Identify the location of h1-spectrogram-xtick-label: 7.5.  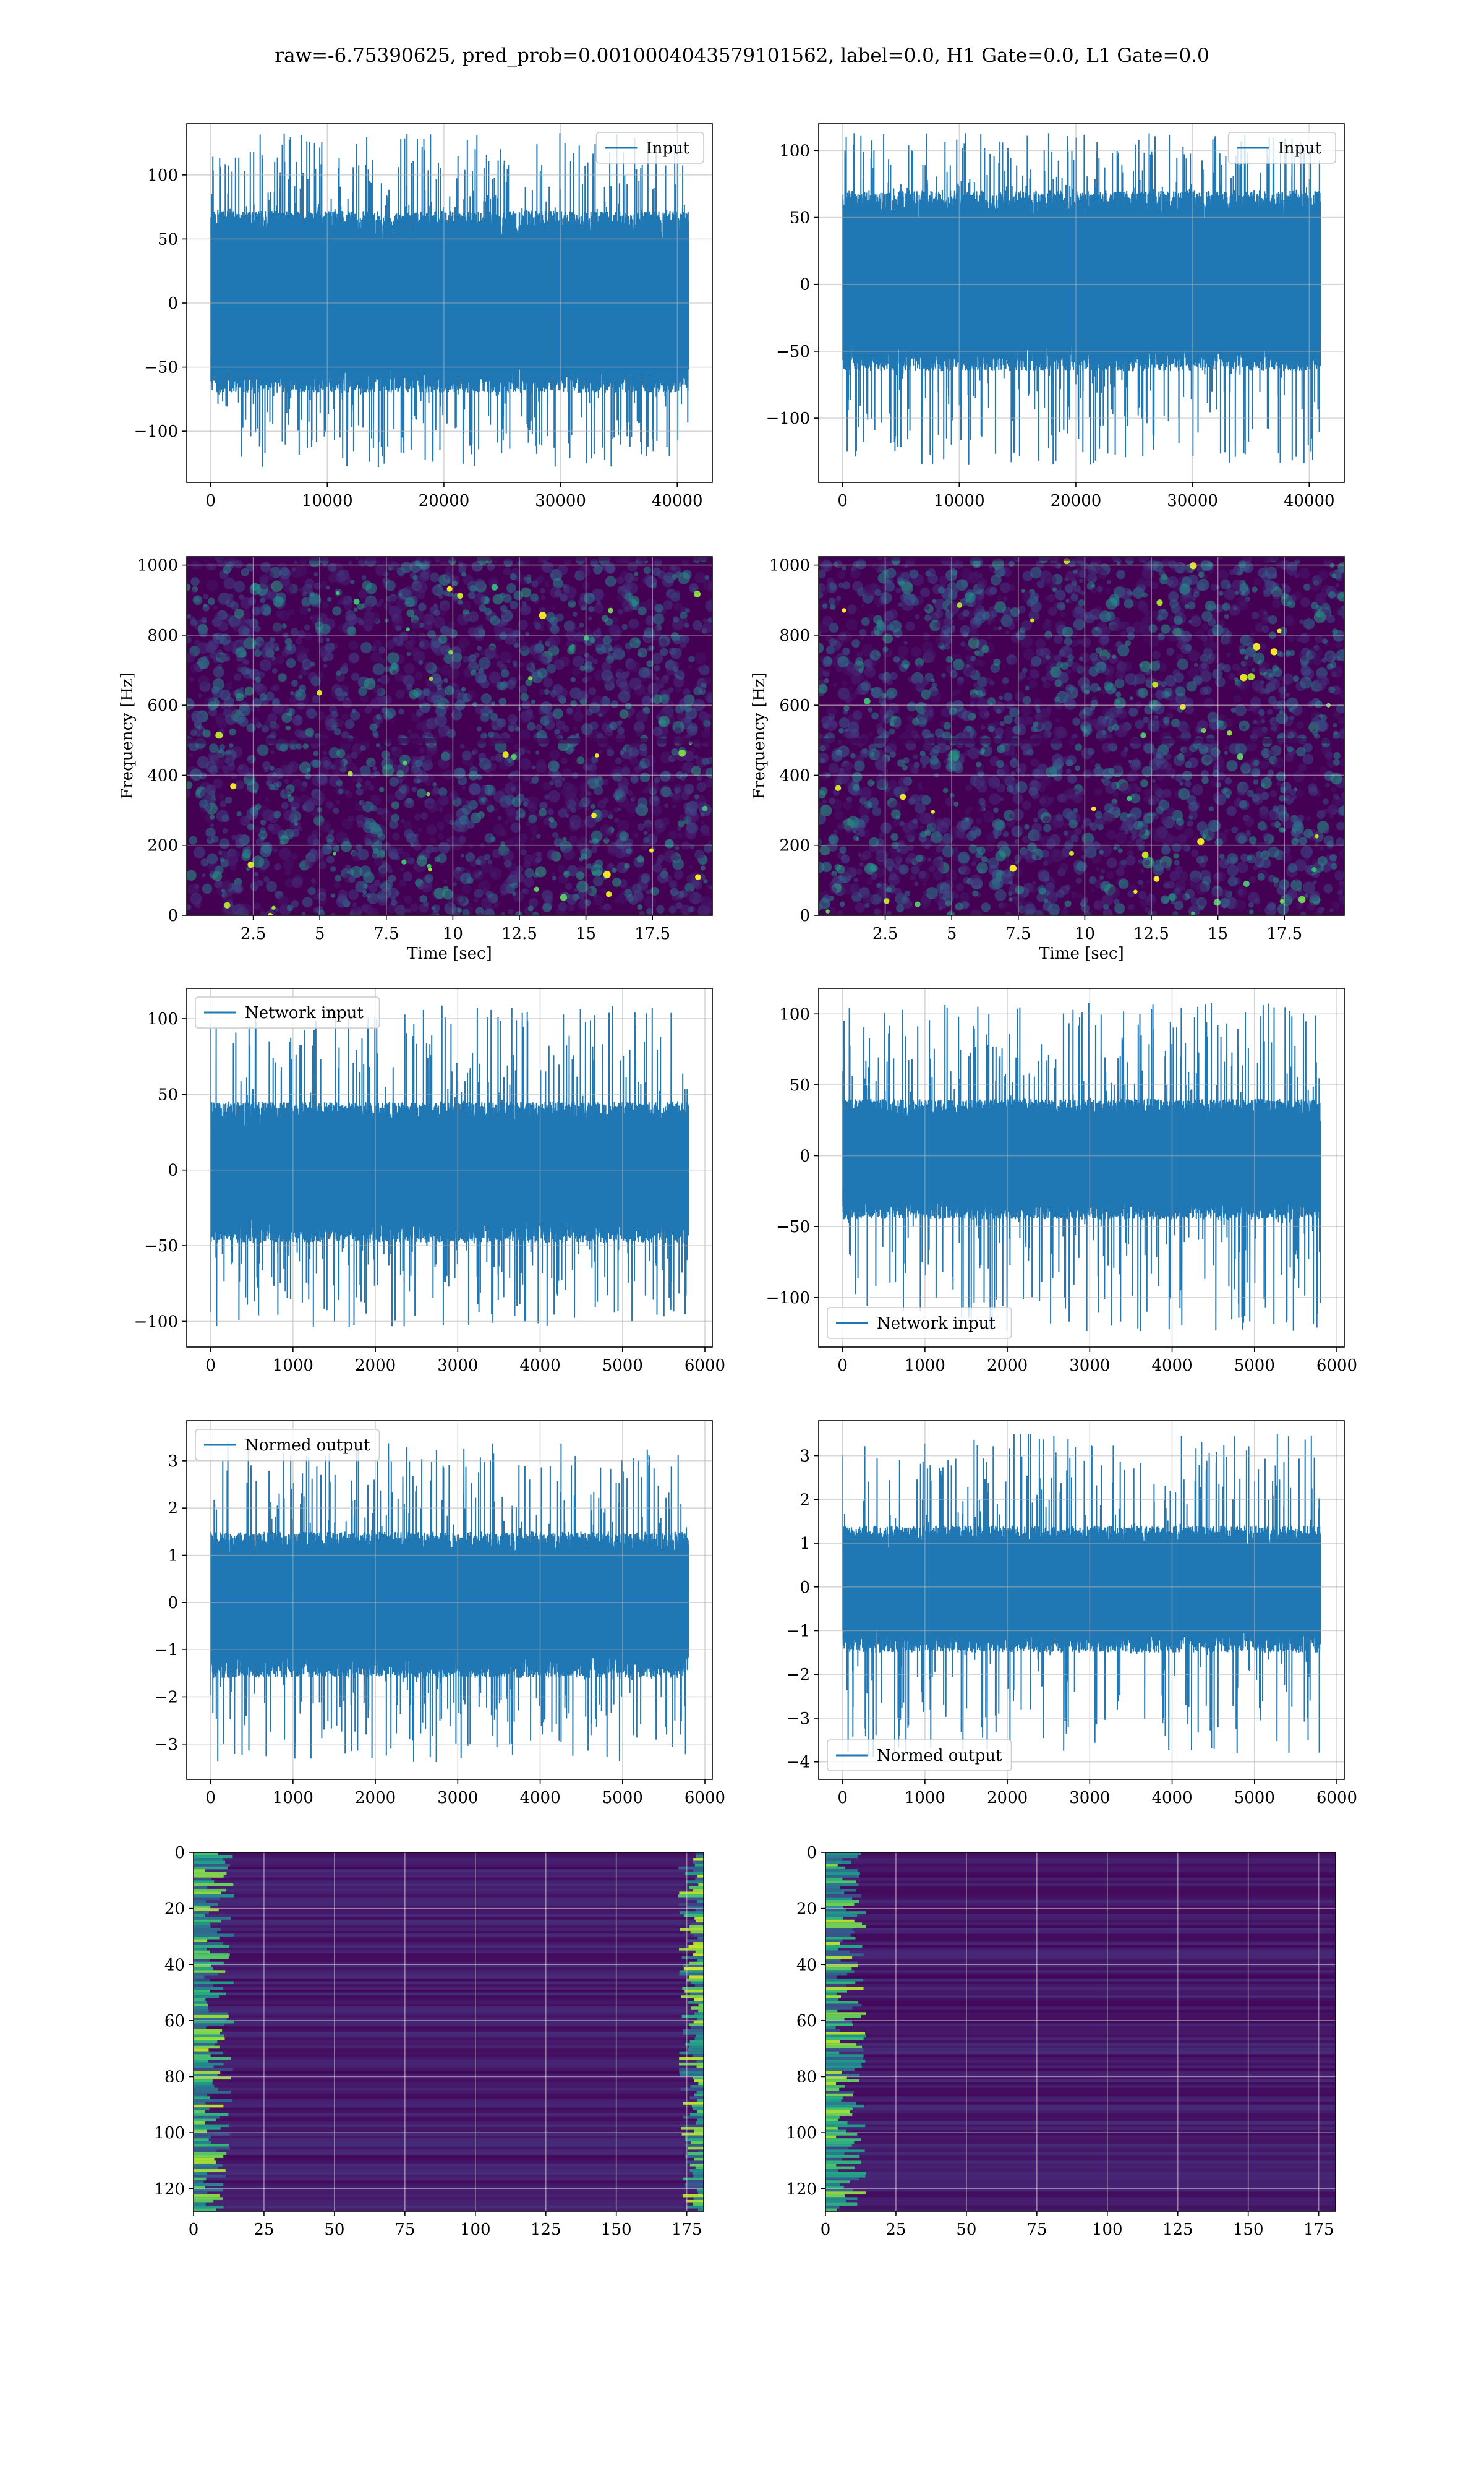
(386, 934).